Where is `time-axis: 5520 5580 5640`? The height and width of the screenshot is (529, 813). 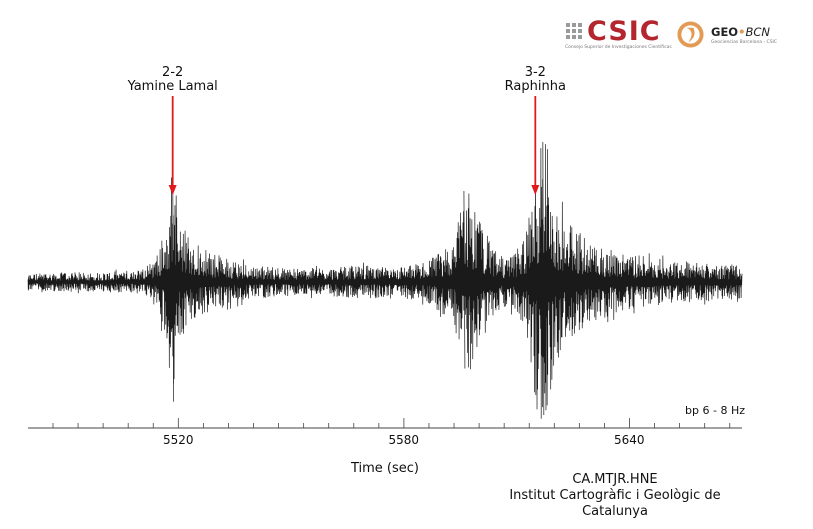
time-axis: 5520 5580 5640 is located at coordinates (385, 432).